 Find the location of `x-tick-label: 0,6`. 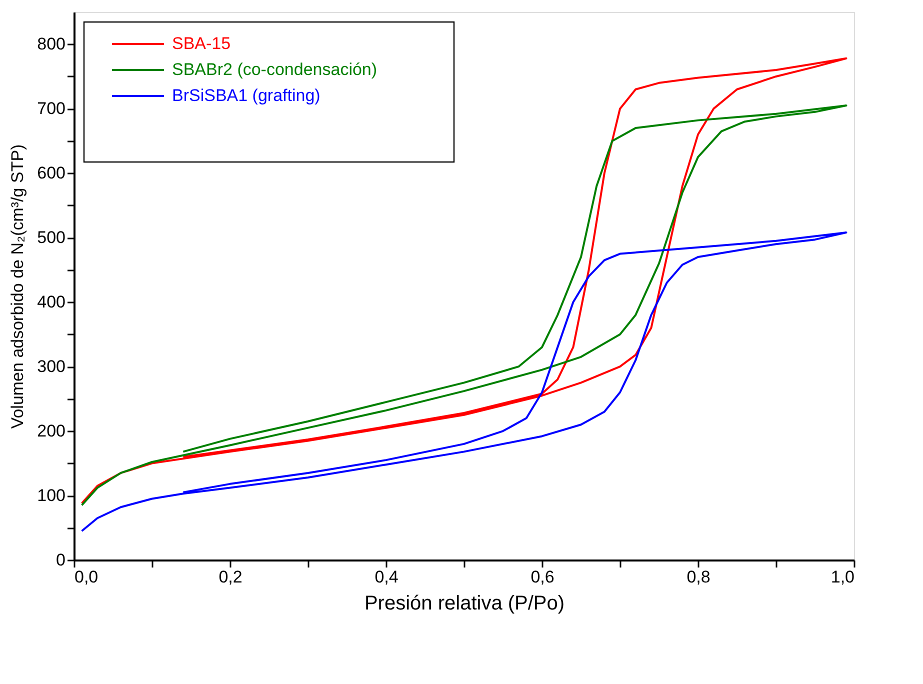

x-tick-label: 0,6 is located at coordinates (542, 577).